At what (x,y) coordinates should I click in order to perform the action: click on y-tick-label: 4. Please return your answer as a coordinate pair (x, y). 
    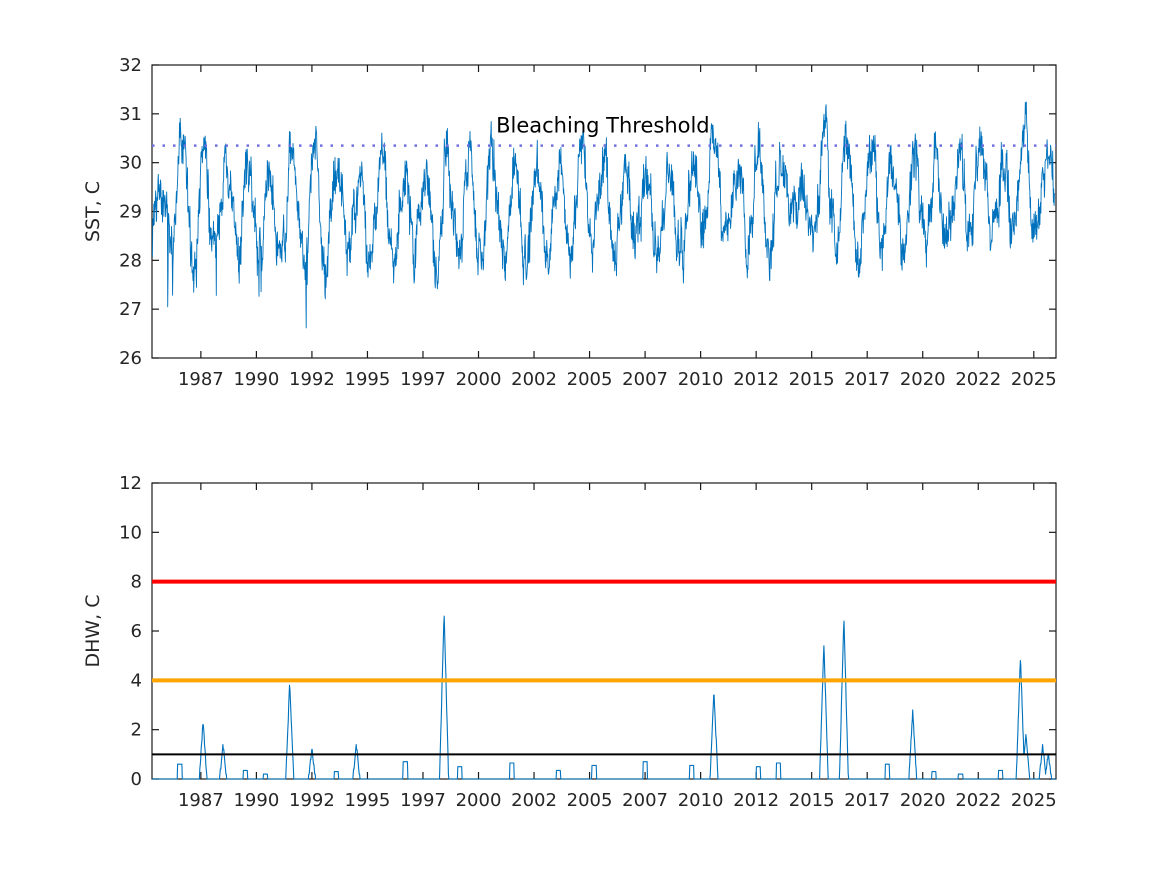
    Looking at the image, I should click on (136, 680).